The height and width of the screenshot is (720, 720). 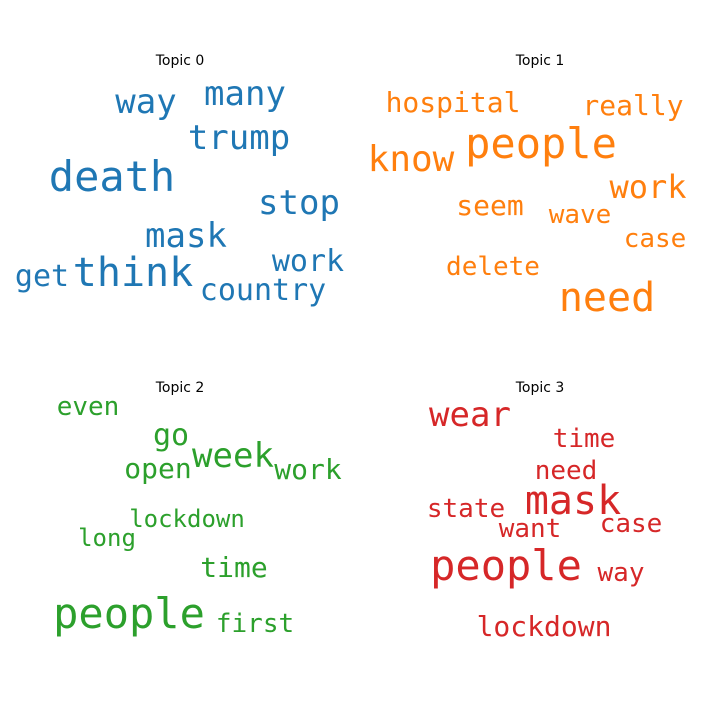 What do you see at coordinates (158, 468) in the screenshot?
I see `word-open: open` at bounding box center [158, 468].